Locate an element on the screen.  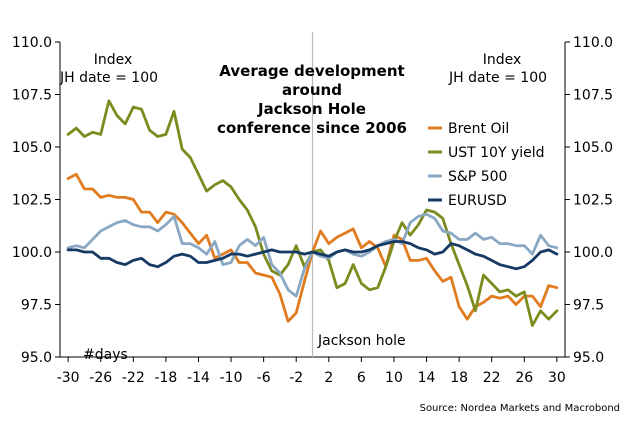
legend-label-s-p-500: S&P 500 is located at coordinates (477, 177).